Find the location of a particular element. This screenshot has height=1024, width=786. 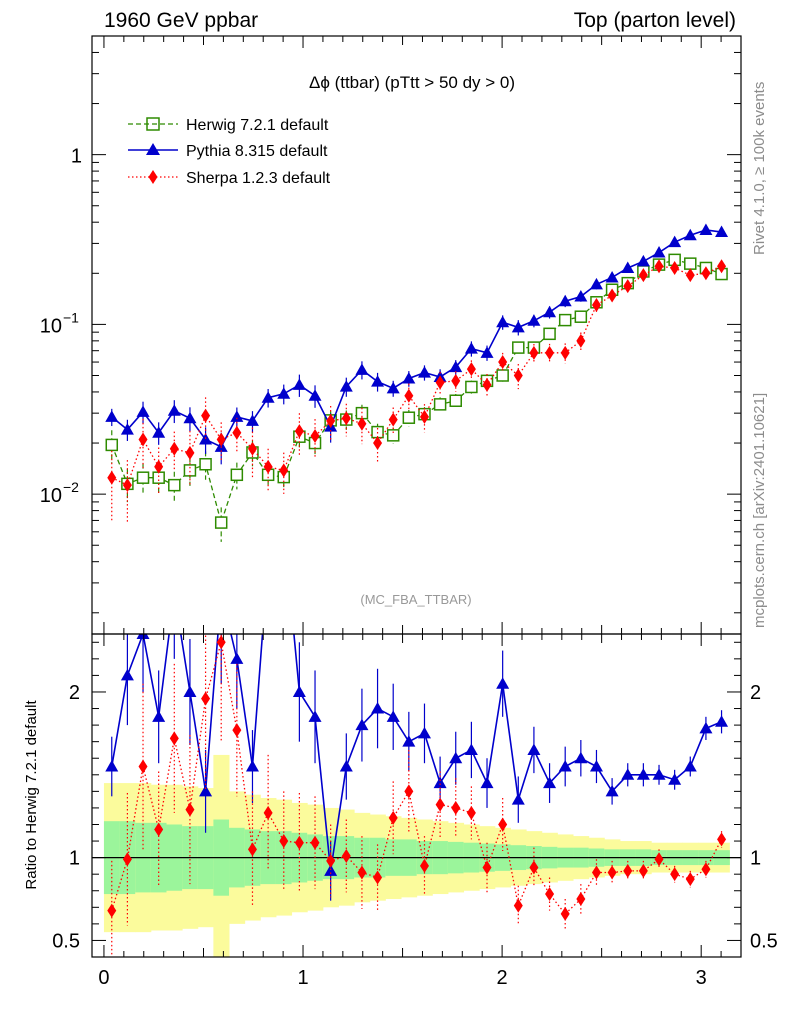

x-tick-label: 2 is located at coordinates (502, 978).